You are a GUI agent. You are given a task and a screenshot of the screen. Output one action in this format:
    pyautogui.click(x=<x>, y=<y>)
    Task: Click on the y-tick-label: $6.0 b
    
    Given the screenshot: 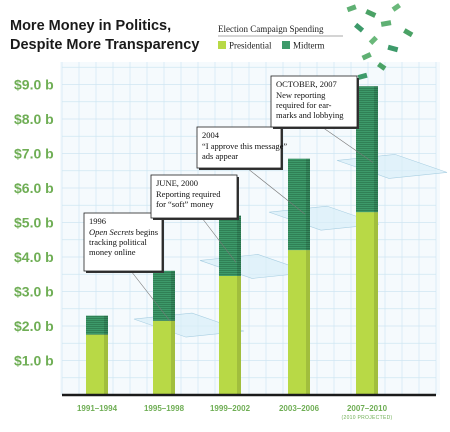 What is the action you would take?
    pyautogui.click(x=34, y=188)
    